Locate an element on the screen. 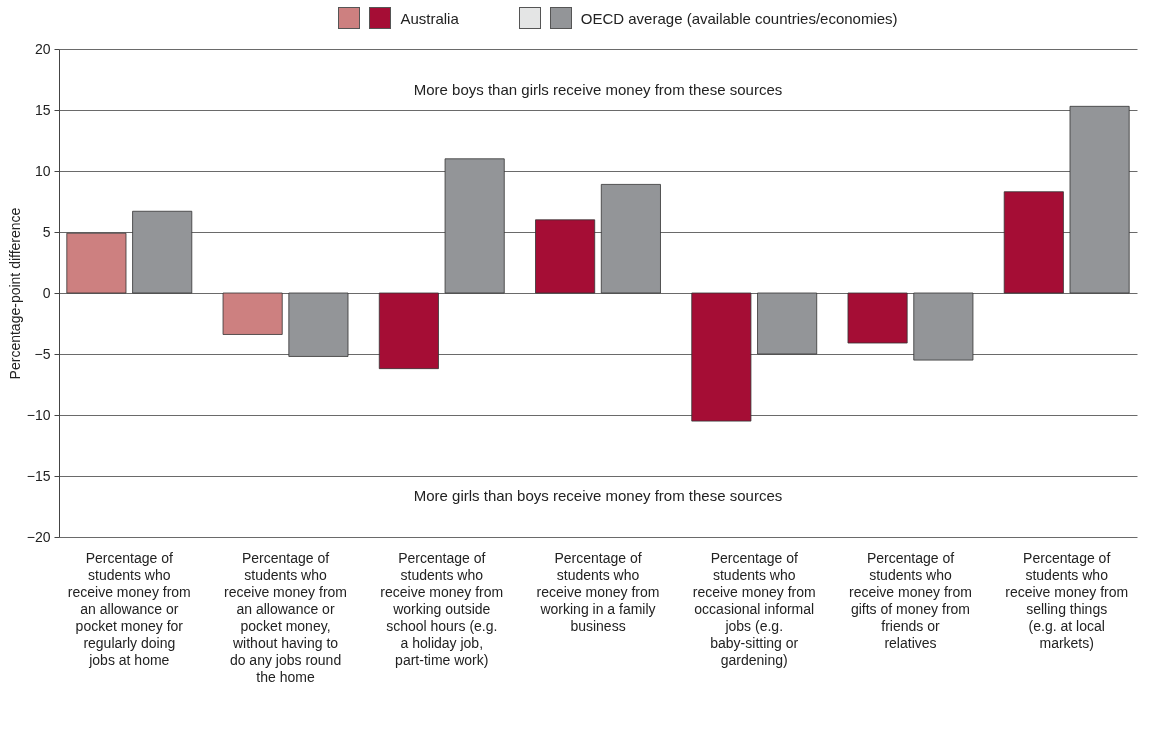  legend-label: OECD average (available countries/economies) is located at coordinates (739, 18).